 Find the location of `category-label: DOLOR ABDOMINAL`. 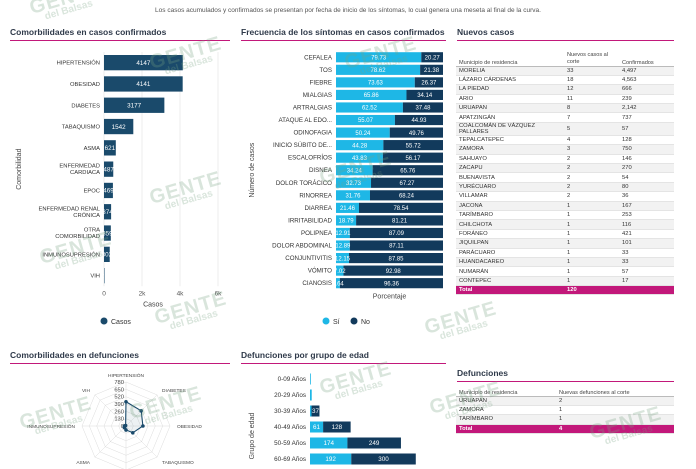

category-label: DOLOR ABDOMINAL is located at coordinates (302, 246).